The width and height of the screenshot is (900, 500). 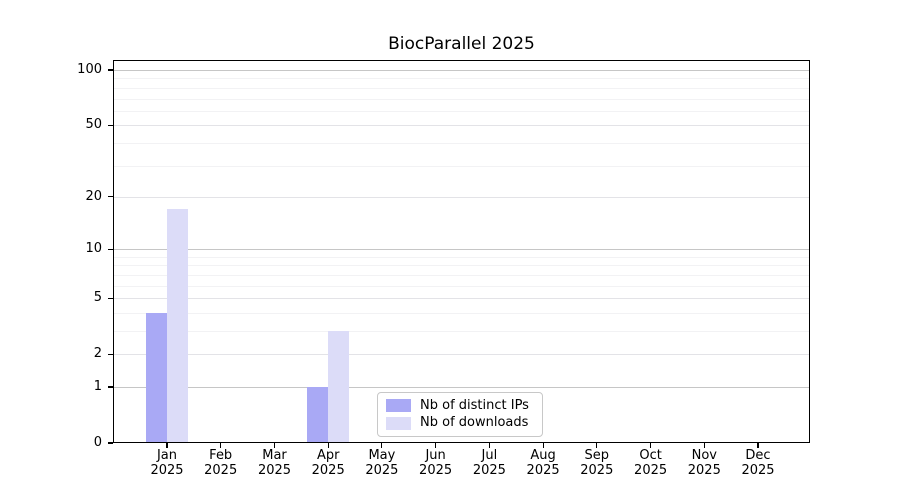 I want to click on legend-item-distinct-ips: Nb of distinct IPs, so click(x=460, y=406).